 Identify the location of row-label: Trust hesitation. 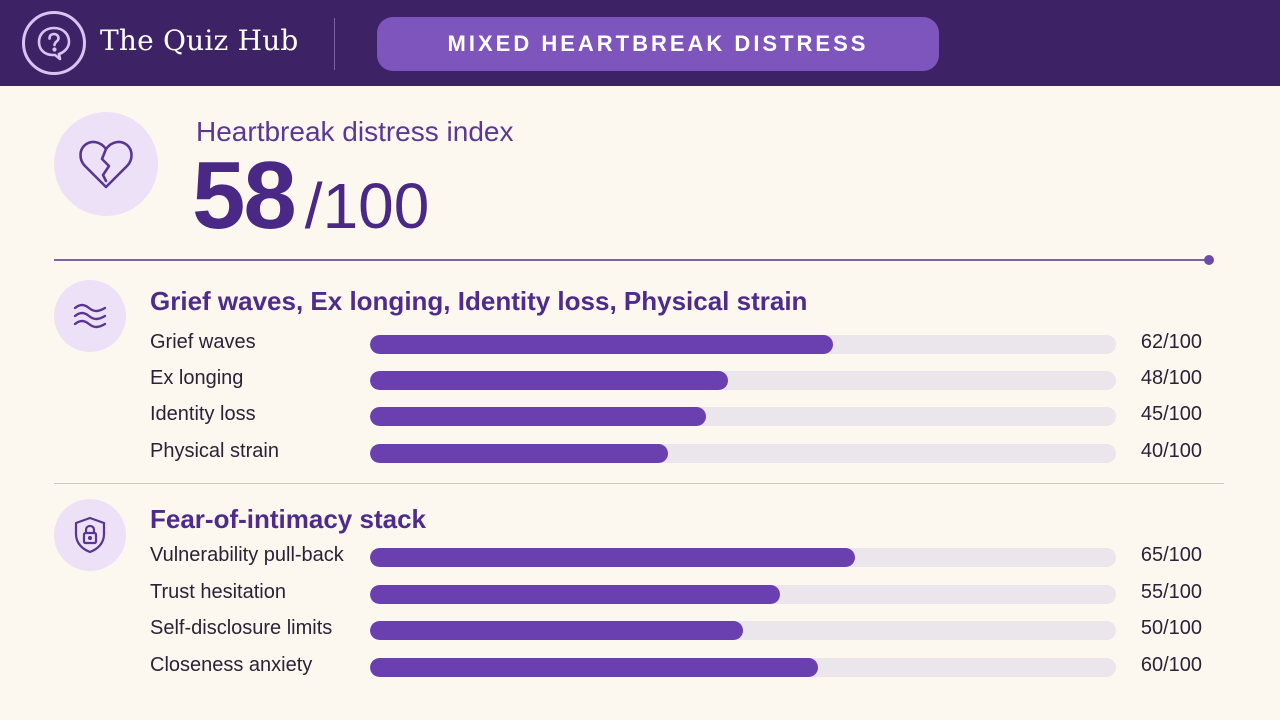
(218, 592).